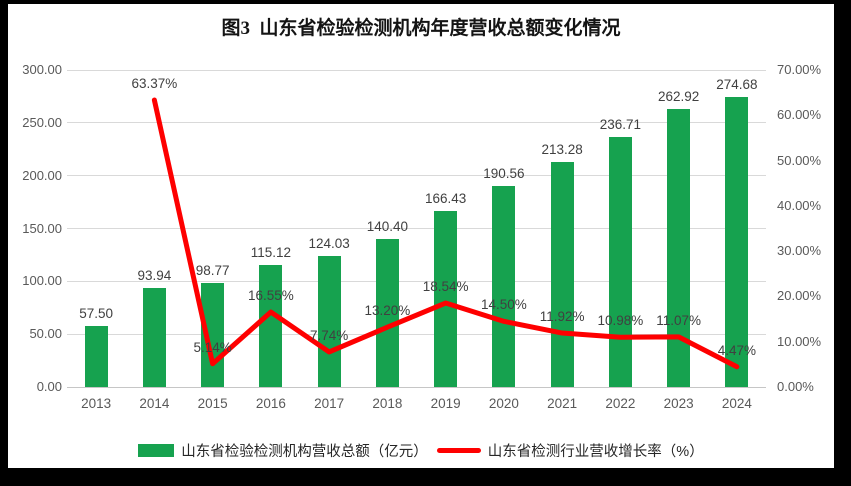  I want to click on bar-value-label: 190.56, so click(504, 173).